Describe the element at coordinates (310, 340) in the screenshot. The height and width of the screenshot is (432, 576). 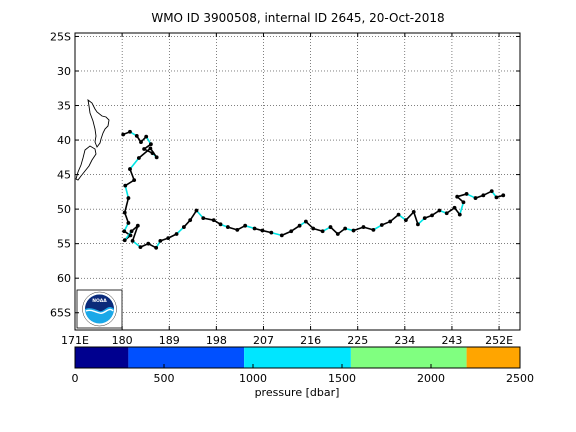
I see `longitude-tick-label: 216` at that location.